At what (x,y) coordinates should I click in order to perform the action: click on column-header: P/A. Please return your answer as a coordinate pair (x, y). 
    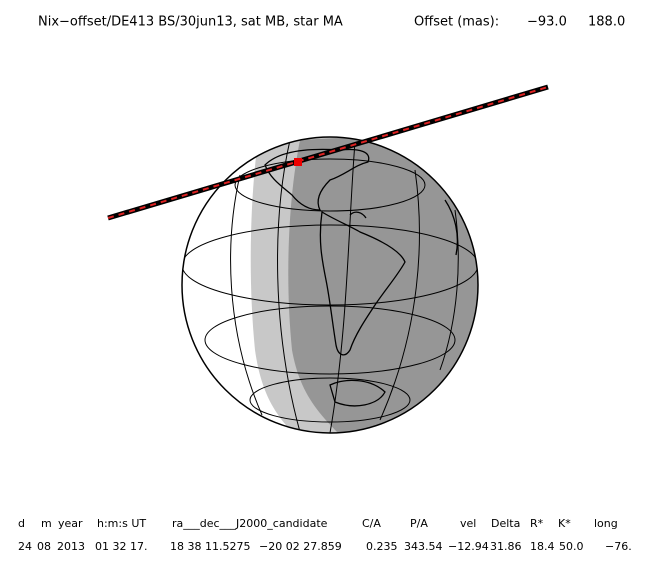
    Looking at the image, I should click on (419, 523).